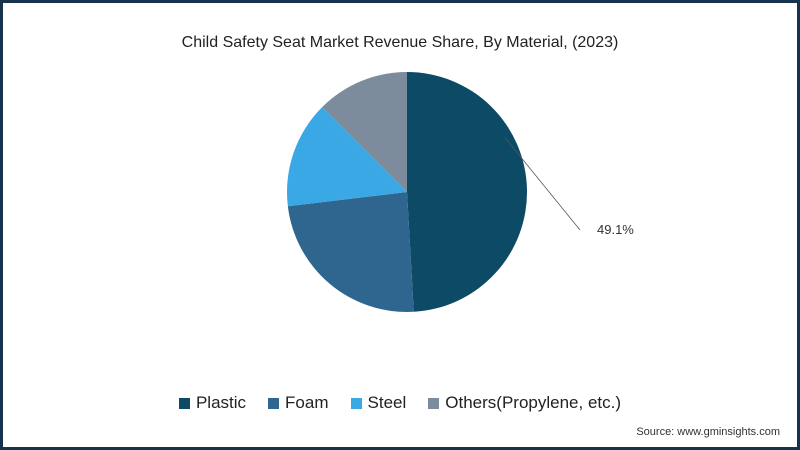 This screenshot has height=450, width=800. Describe the element at coordinates (307, 402) in the screenshot. I see `legend-label: Foam` at that location.